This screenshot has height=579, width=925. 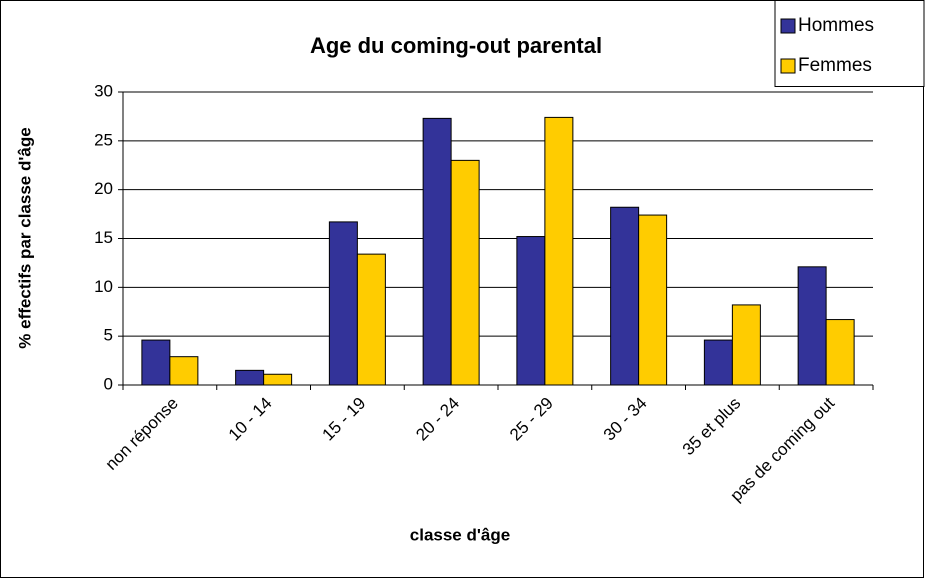 I want to click on legend-box, so click(x=849, y=43).